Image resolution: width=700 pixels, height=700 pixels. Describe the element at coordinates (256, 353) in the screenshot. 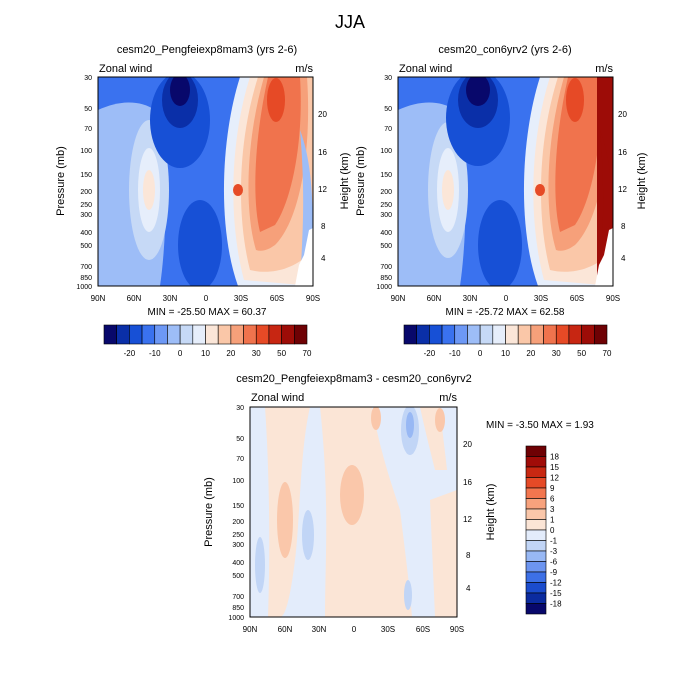

I see `colorbar-label: 30` at that location.